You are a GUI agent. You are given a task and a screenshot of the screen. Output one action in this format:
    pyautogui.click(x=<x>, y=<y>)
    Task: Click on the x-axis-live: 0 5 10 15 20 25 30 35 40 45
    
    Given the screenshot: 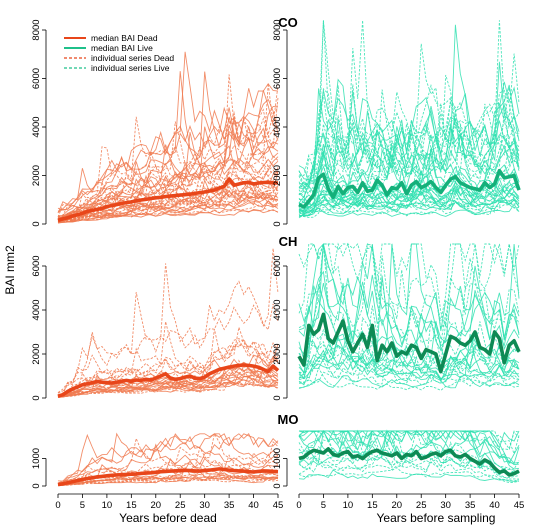 What is the action you would take?
    pyautogui.click(x=410, y=502)
    